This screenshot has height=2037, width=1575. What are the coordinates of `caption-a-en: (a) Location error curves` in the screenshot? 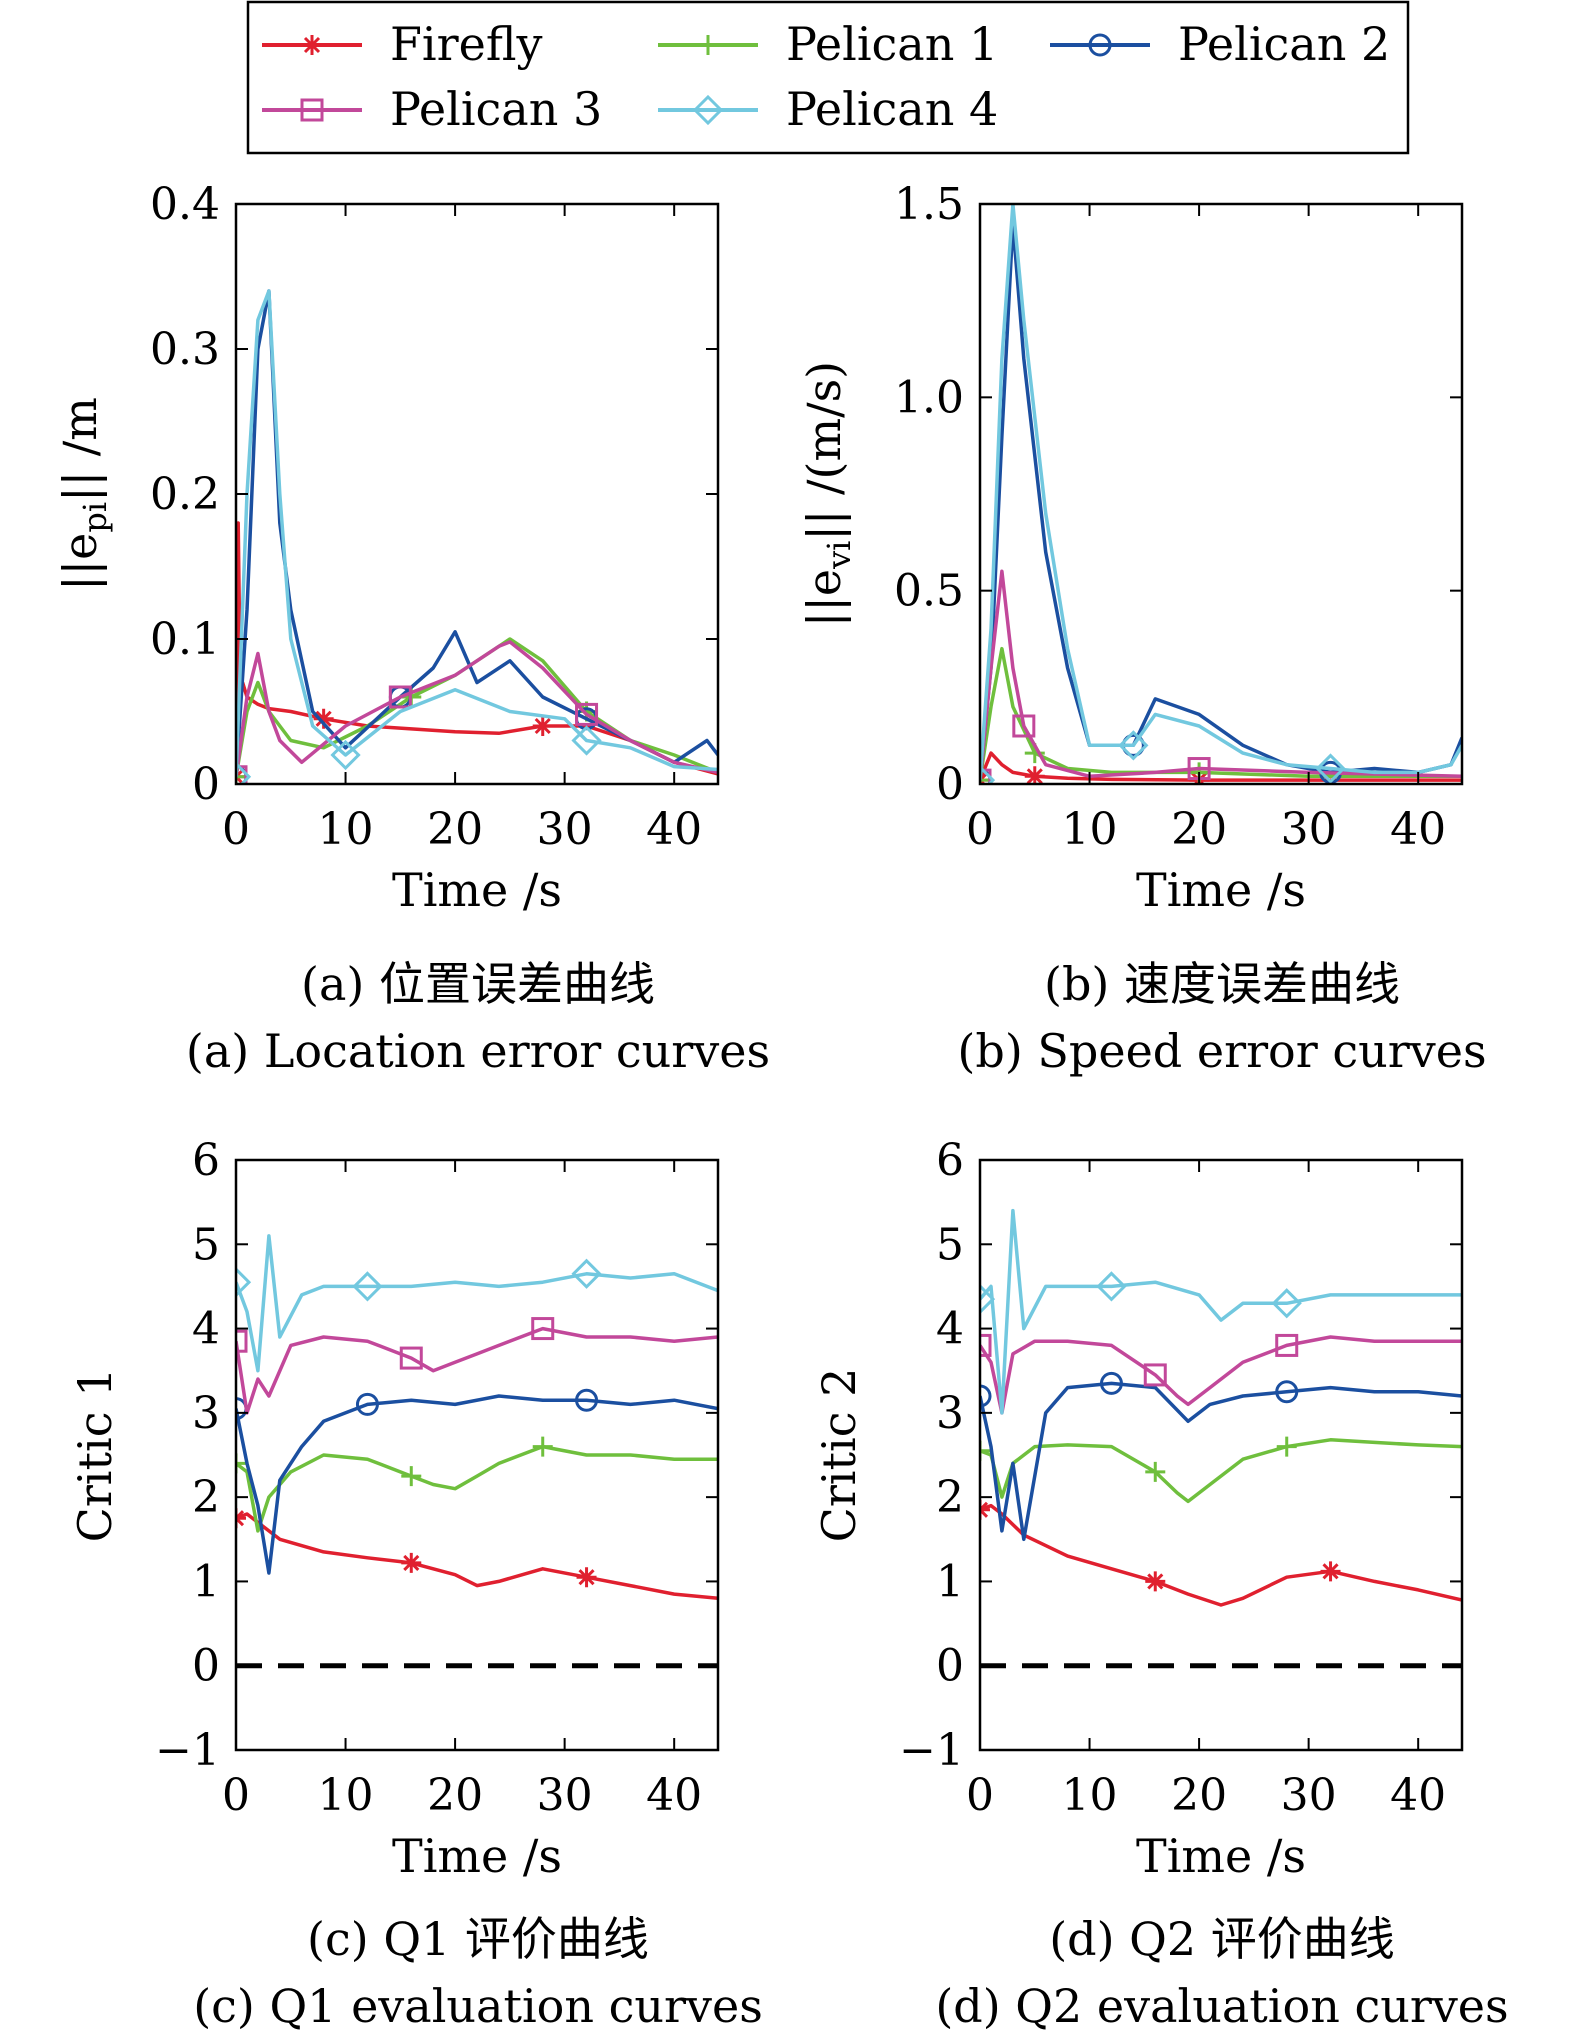 It's located at (478, 1051).